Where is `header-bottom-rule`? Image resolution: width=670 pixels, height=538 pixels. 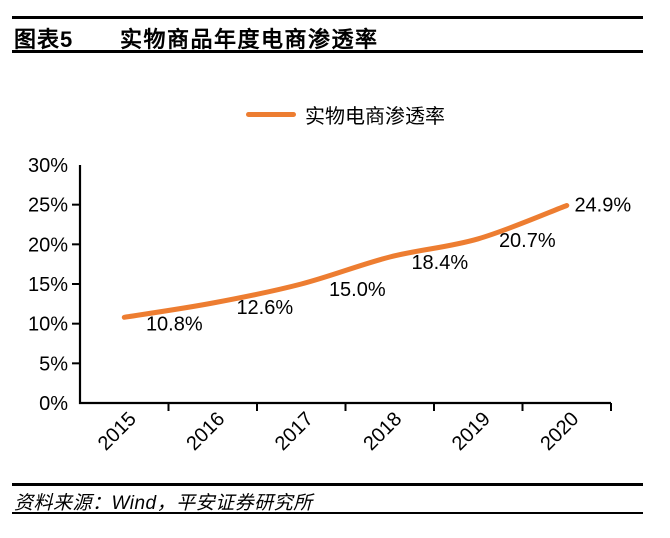 header-bottom-rule is located at coordinates (327, 51).